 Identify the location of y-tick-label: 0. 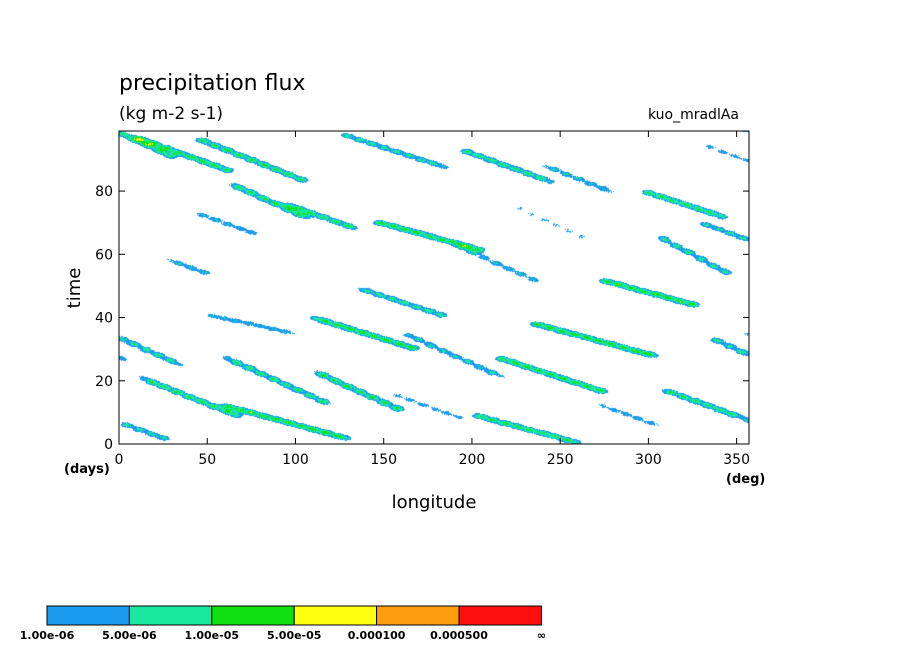
(108, 445).